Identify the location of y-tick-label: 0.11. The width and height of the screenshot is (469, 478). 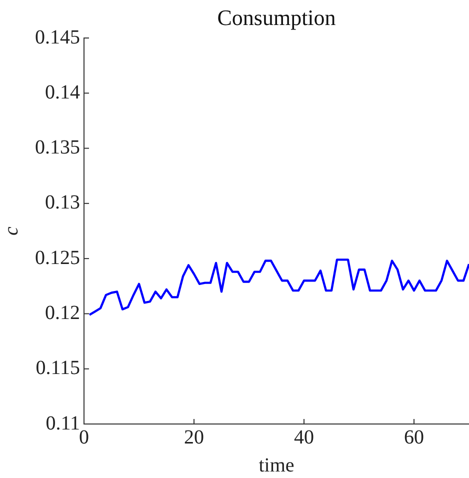
(63, 423).